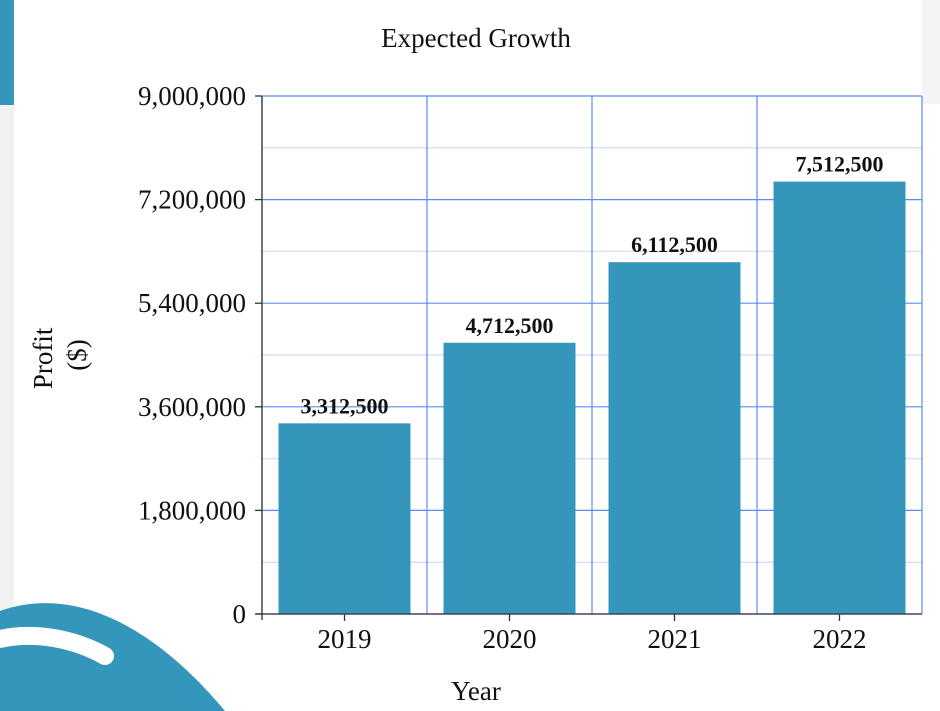  Describe the element at coordinates (840, 164) in the screenshot. I see `data-label: 7,512,500` at that location.